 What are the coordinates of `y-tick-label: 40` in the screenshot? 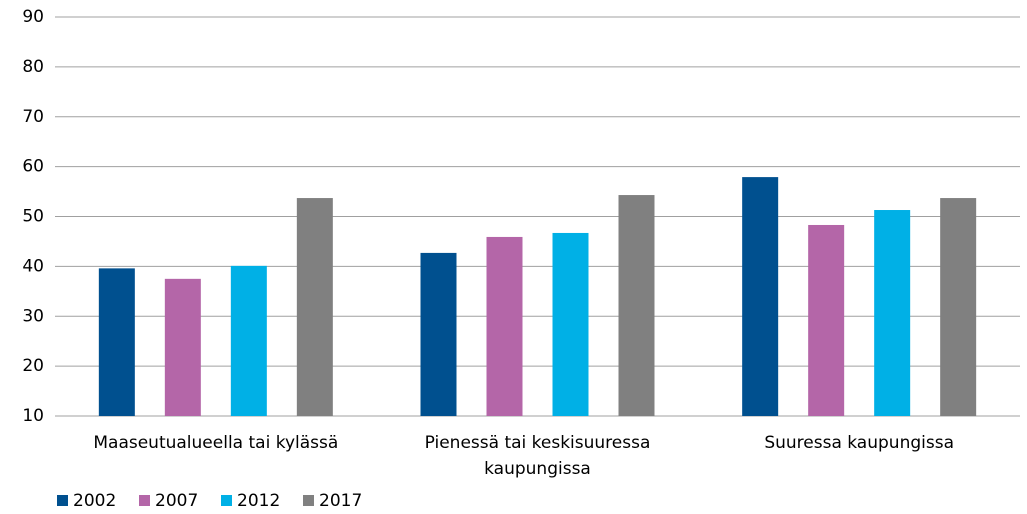 It's located at (33, 266).